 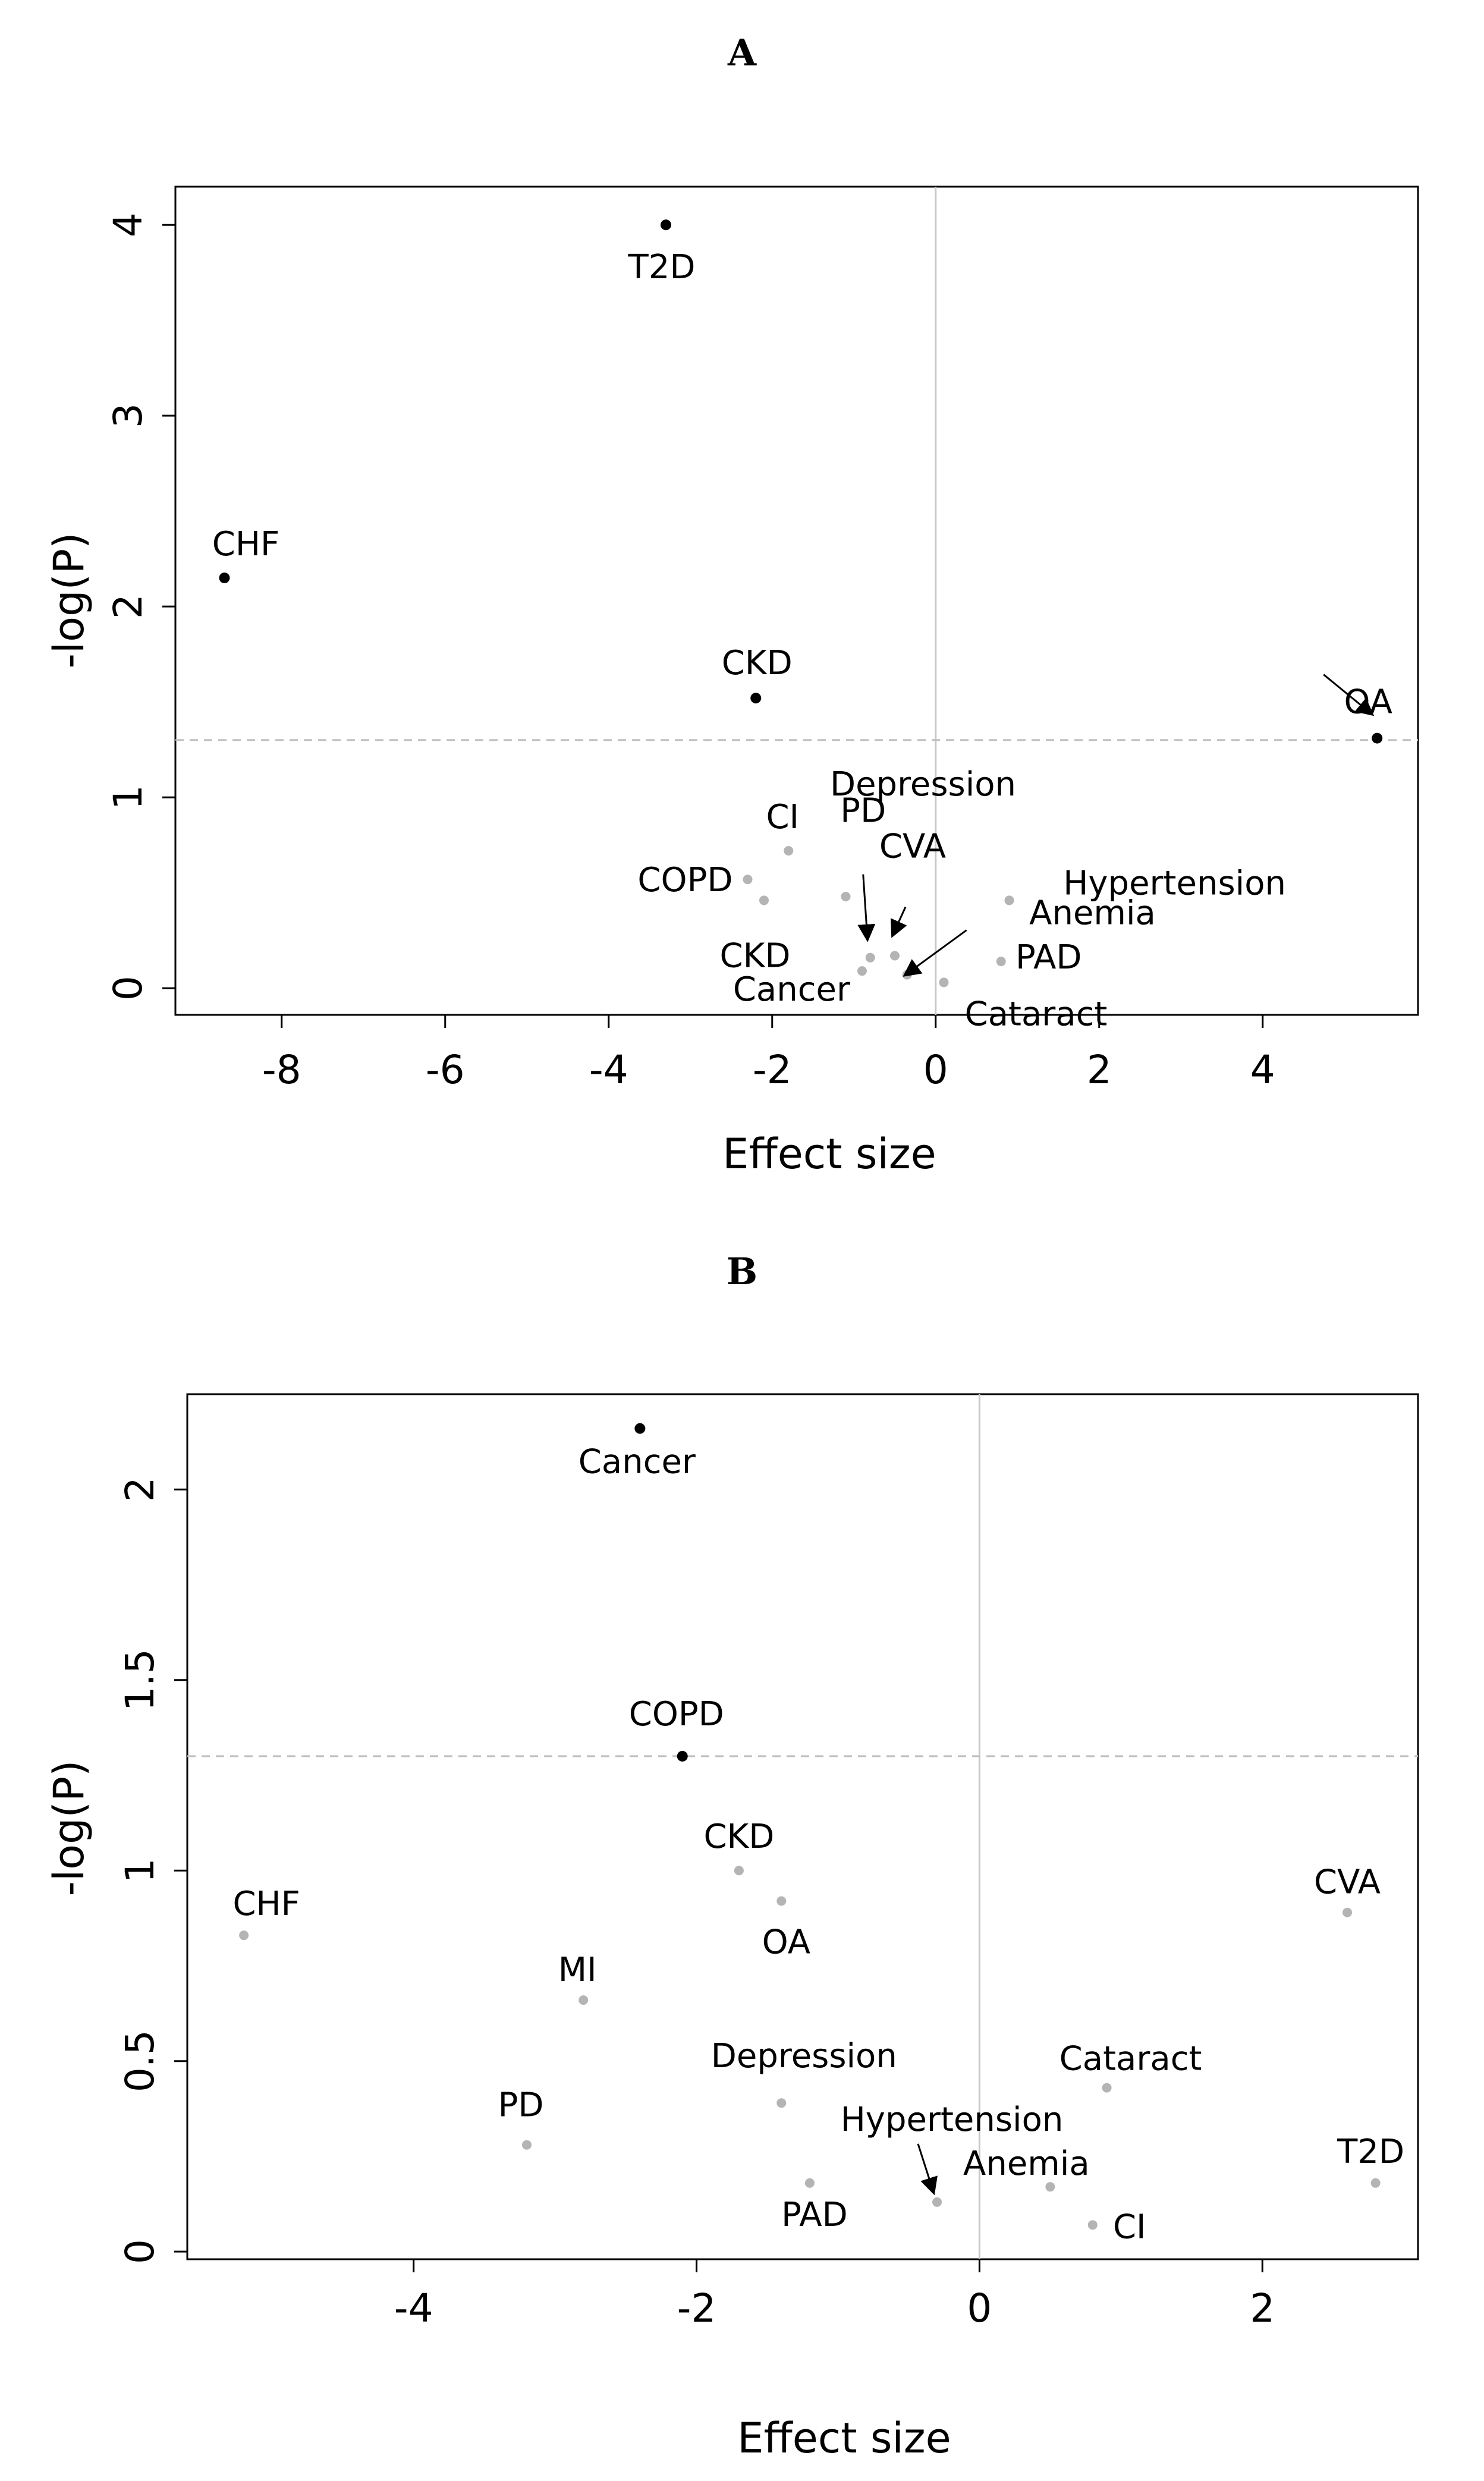 I want to click on panel-a-point-oa, so click(x=1377, y=738).